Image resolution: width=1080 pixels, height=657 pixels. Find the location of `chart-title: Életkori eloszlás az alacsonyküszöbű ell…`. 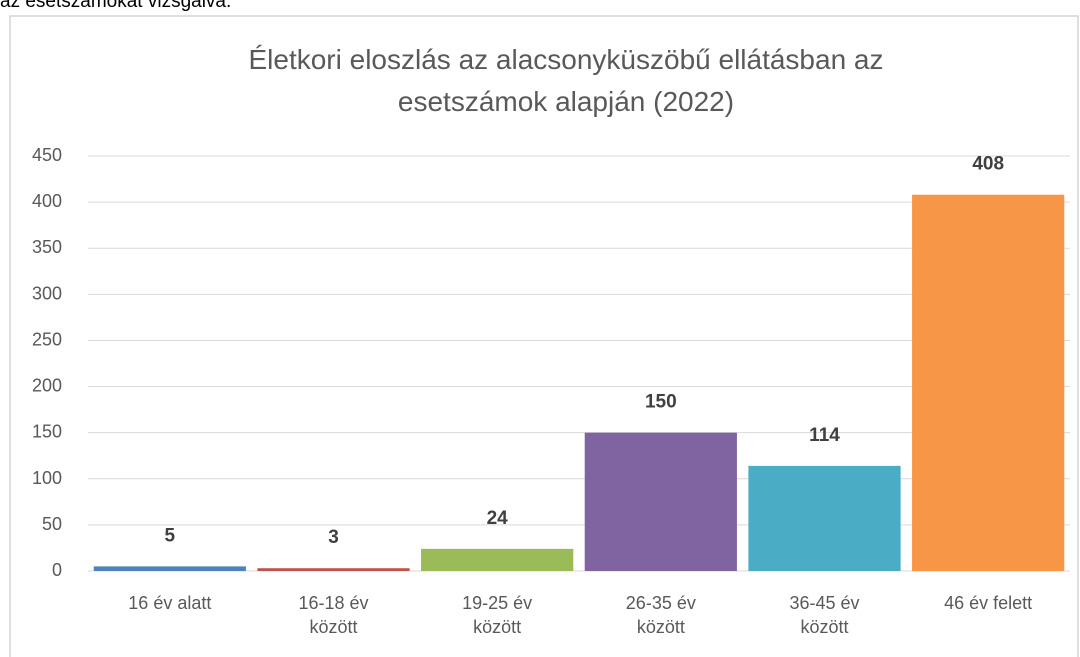

chart-title: Életkori eloszlás az alacsonyküszöbű ell… is located at coordinates (565, 80).